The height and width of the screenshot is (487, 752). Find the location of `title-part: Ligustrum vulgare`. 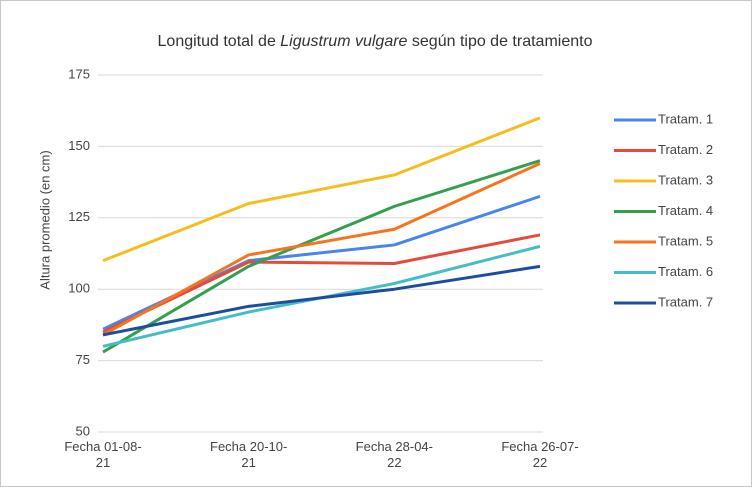

title-part: Ligustrum vulgare is located at coordinates (343, 41).